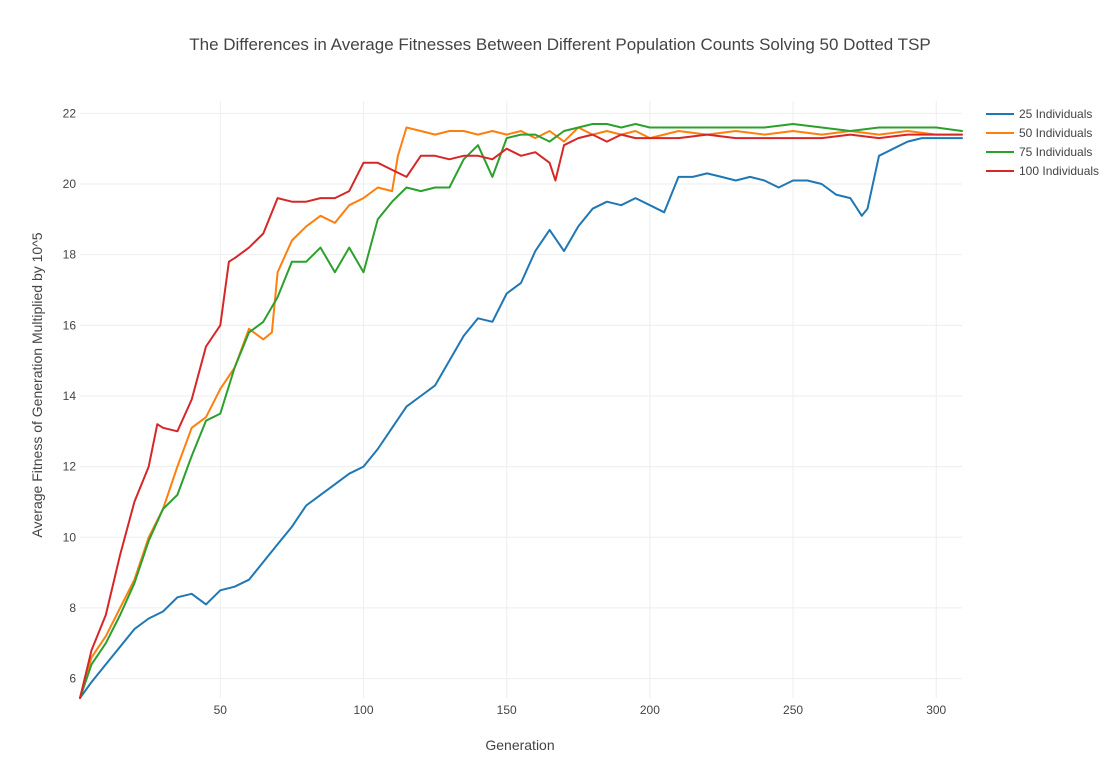  Describe the element at coordinates (650, 710) in the screenshot. I see `x-tick-label: 200` at that location.